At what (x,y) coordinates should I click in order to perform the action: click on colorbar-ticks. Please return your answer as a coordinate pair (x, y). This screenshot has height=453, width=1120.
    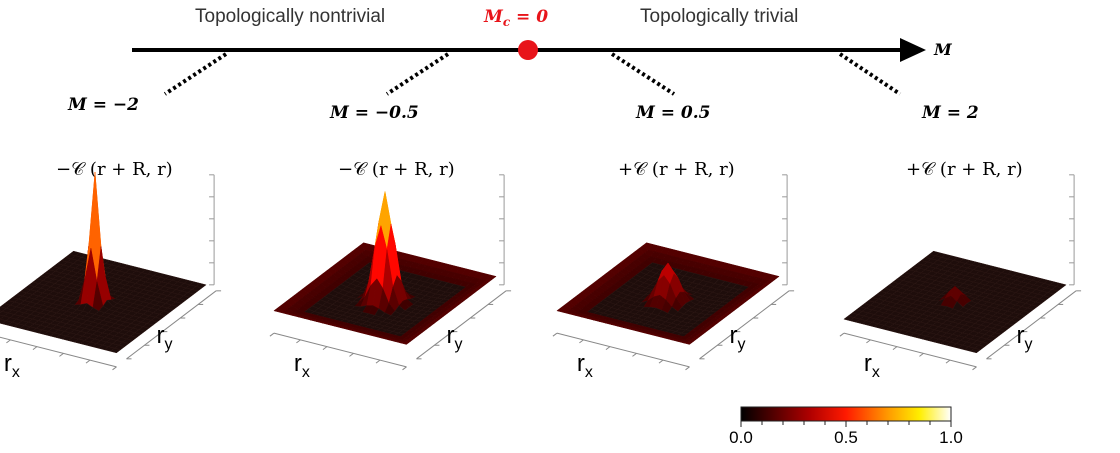
    Looking at the image, I should click on (846, 424).